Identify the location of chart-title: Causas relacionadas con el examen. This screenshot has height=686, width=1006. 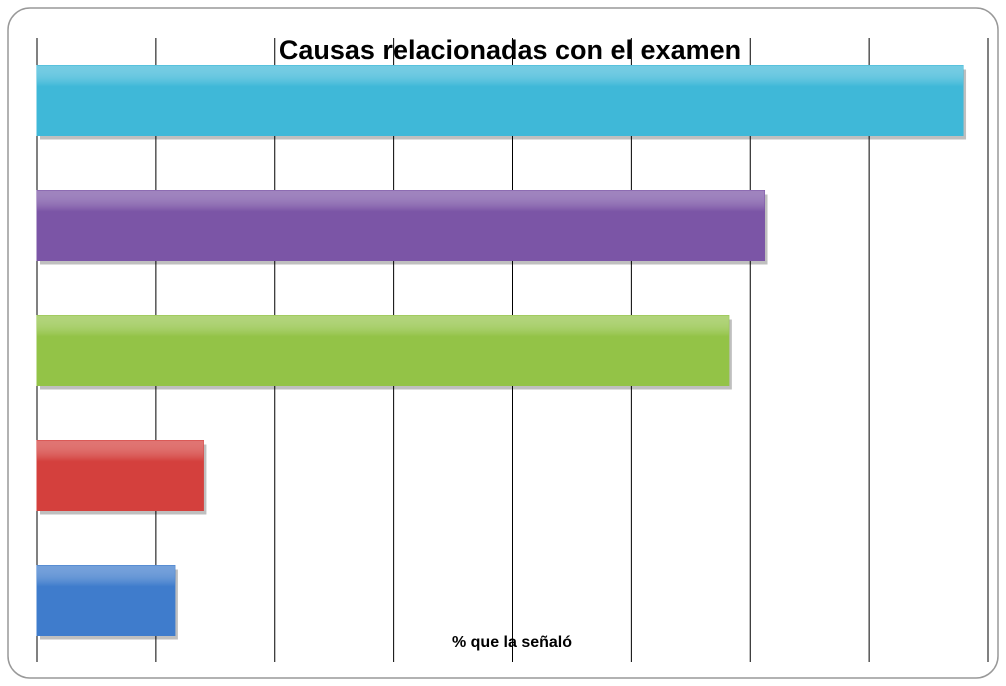
(510, 50).